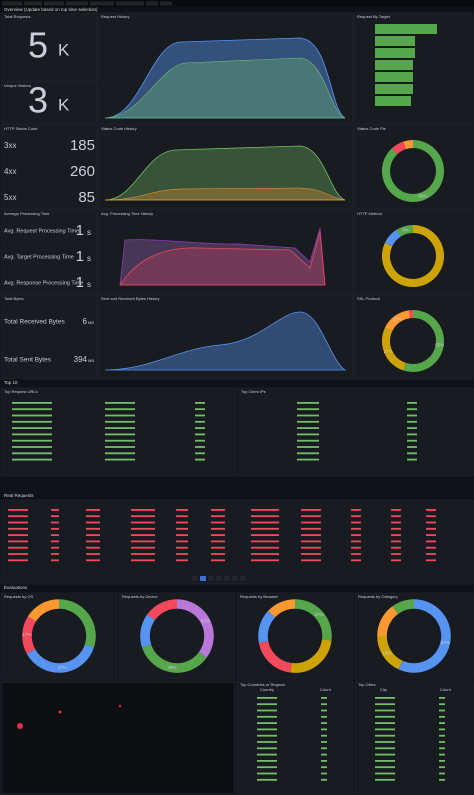 The width and height of the screenshot is (474, 795). I want to click on donut-label: 17%, so click(27, 634).